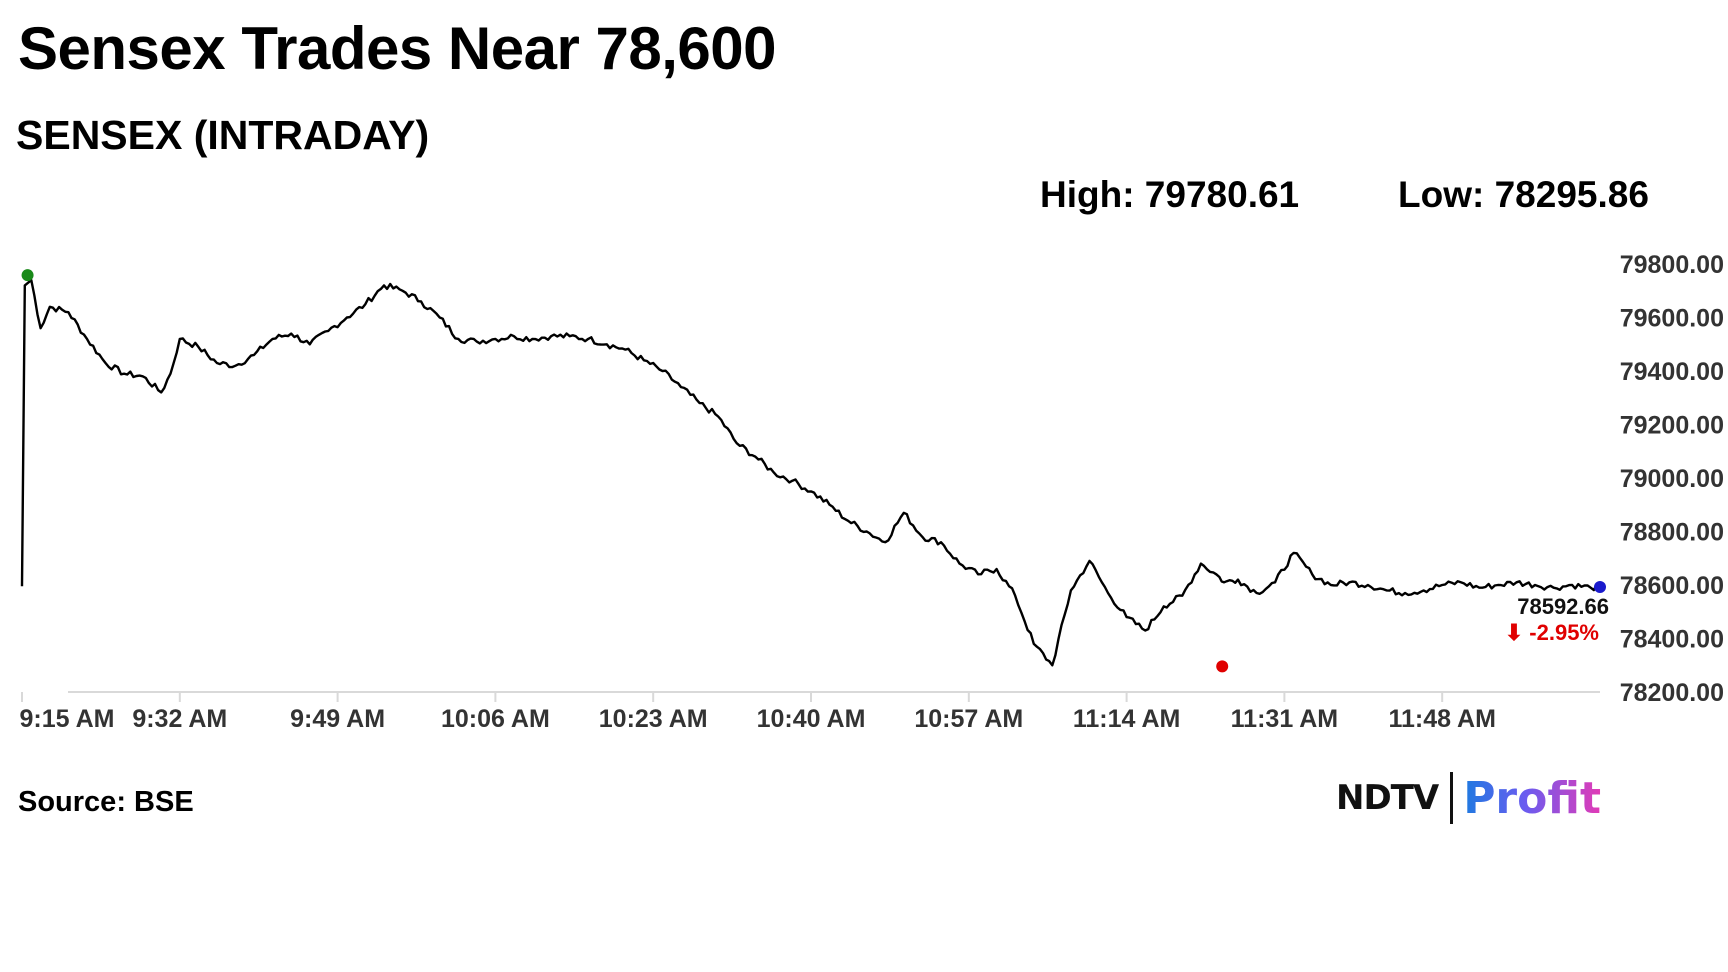 The width and height of the screenshot is (1728, 972). Describe the element at coordinates (67, 719) in the screenshot. I see `x-tick-label: 9:15 AM` at that location.